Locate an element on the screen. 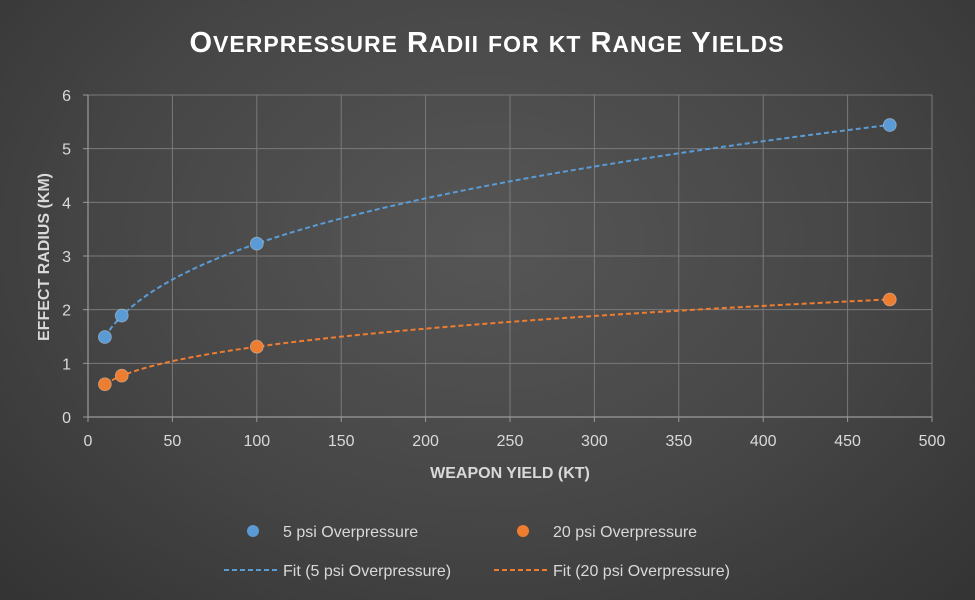 This screenshot has height=600, width=975. x-tick-label: 300 is located at coordinates (594, 441).